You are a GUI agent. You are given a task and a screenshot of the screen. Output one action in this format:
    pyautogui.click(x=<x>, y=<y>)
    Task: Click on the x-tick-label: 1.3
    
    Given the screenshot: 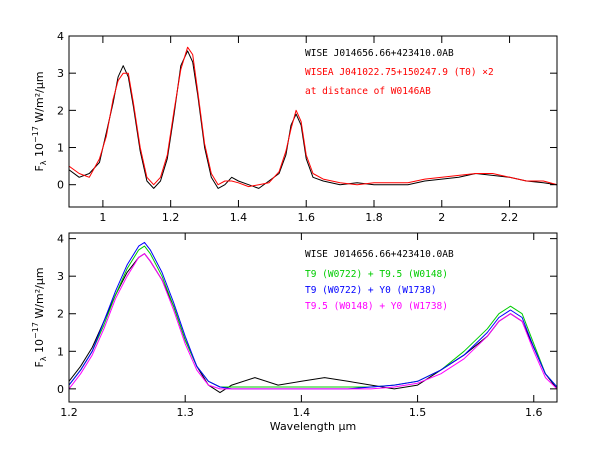 What is the action you would take?
    pyautogui.click(x=185, y=412)
    